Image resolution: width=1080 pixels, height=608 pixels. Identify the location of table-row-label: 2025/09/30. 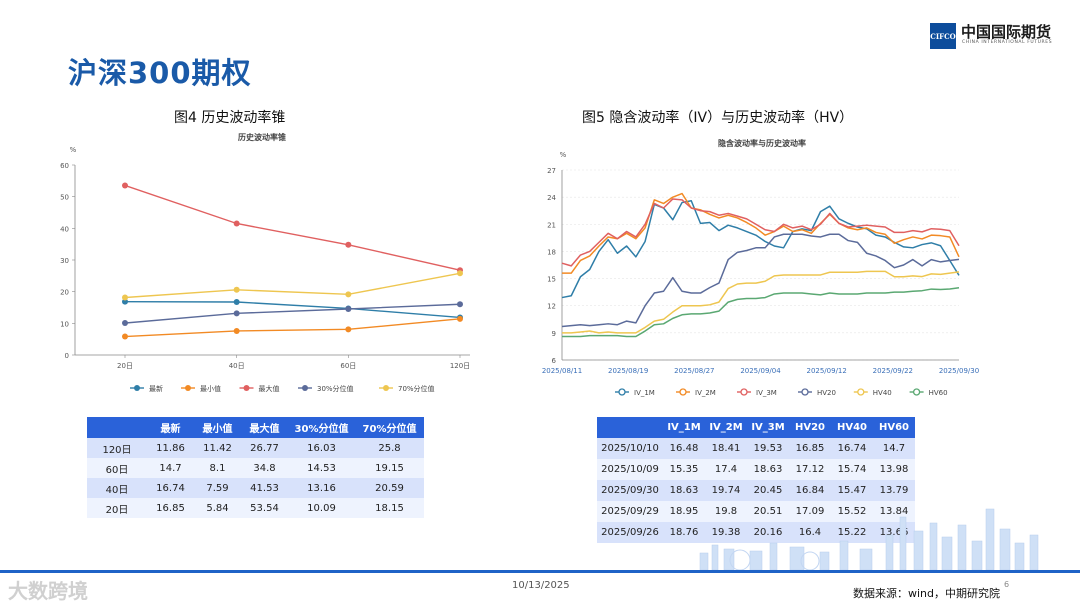
(630, 490).